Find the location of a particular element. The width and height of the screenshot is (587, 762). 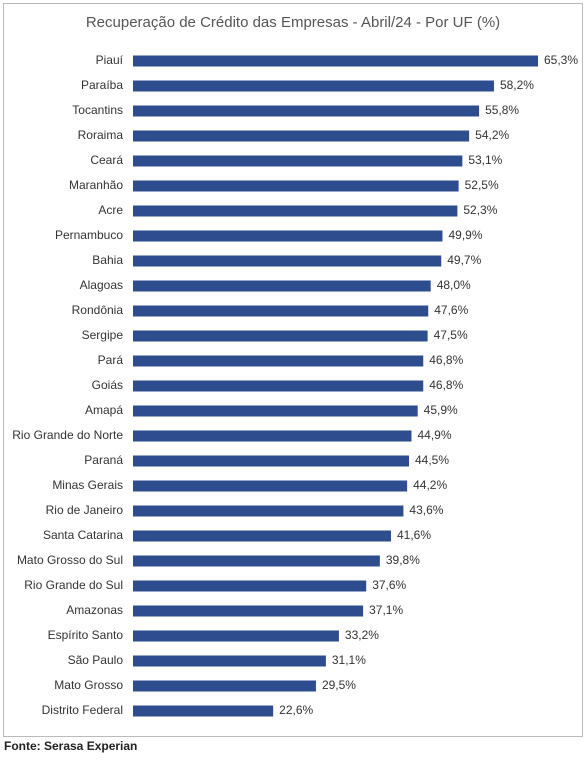

value-label: 39,8% is located at coordinates (403, 560).